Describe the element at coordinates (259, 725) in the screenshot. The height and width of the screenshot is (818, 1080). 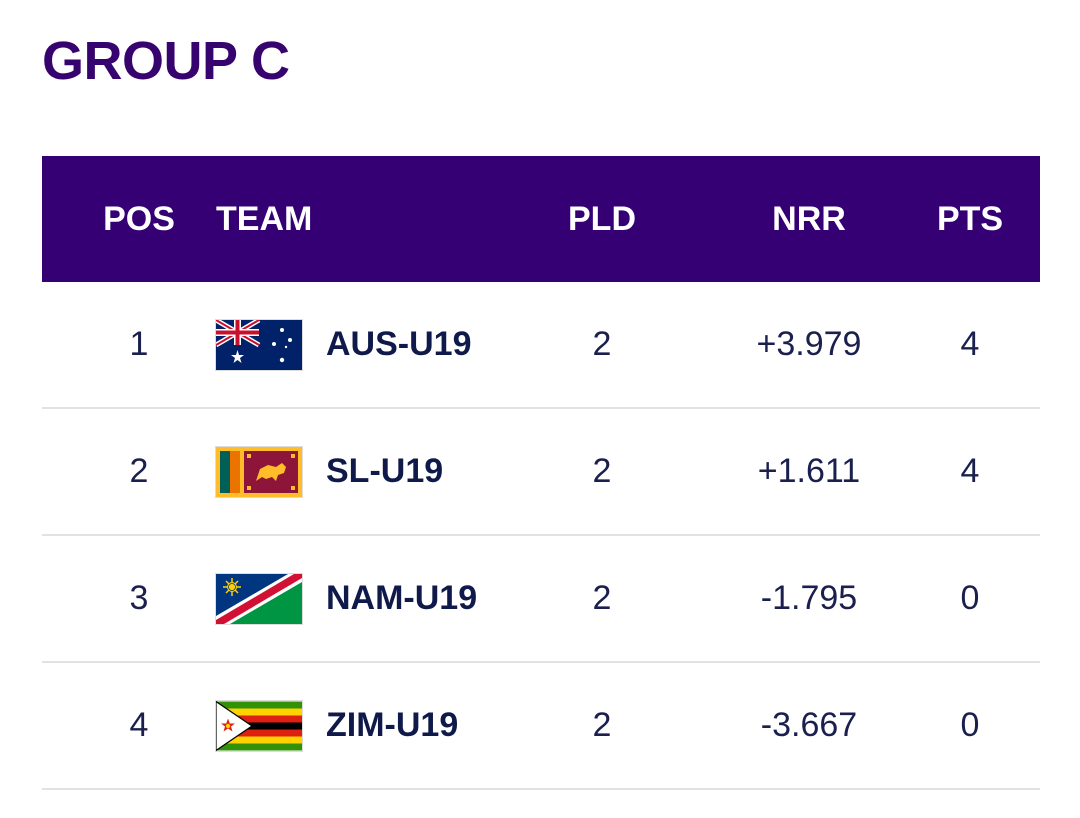
I see `zimbabwe-flag-icon` at that location.